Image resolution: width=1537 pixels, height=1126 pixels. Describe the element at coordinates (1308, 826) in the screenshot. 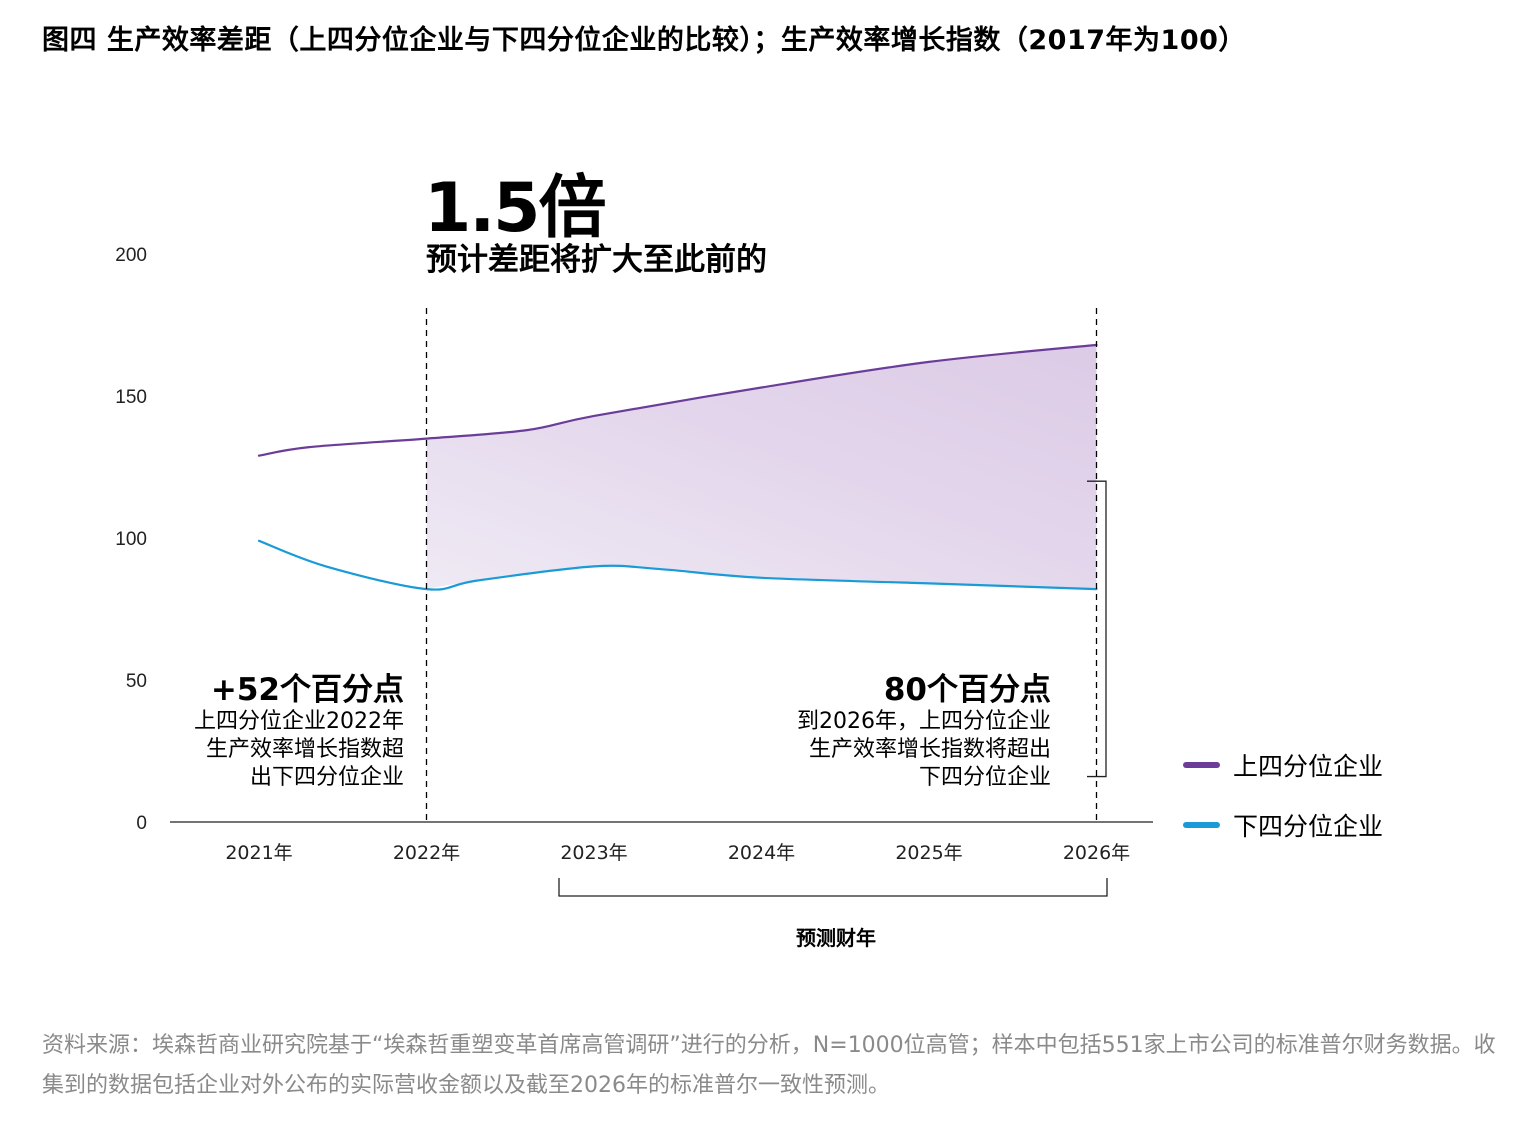

I see `legend-label-lower: 下四分位企业` at that location.